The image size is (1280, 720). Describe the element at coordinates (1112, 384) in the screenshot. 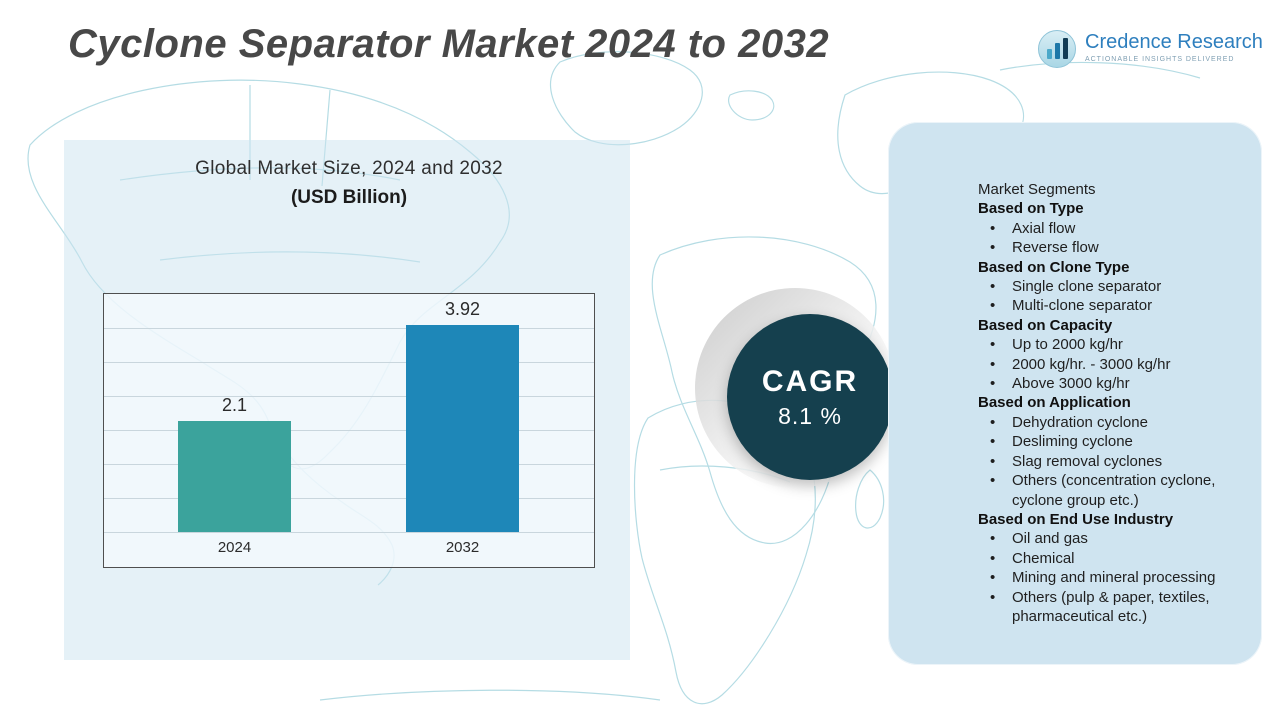

I see `segment-item: Above 3000 kg/hr` at that location.